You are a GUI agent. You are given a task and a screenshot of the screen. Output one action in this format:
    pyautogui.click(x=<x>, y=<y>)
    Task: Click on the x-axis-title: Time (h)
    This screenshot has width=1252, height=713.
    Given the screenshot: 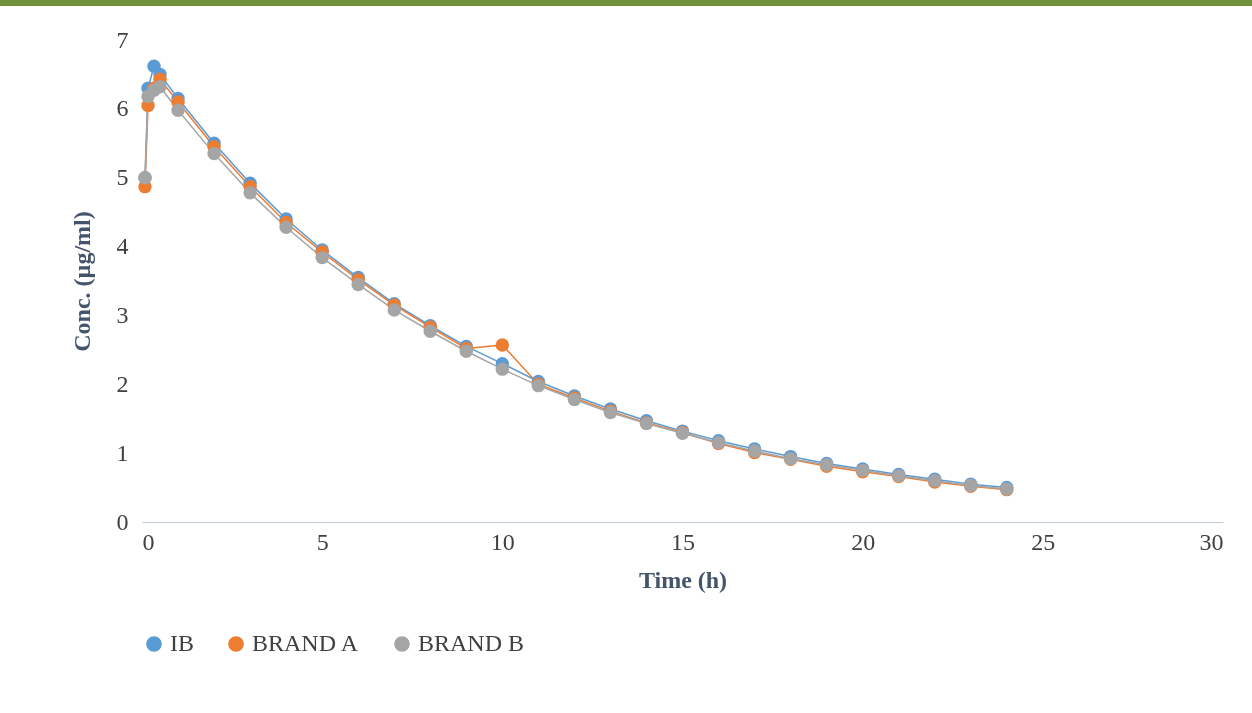 What is the action you would take?
    pyautogui.click(x=683, y=579)
    